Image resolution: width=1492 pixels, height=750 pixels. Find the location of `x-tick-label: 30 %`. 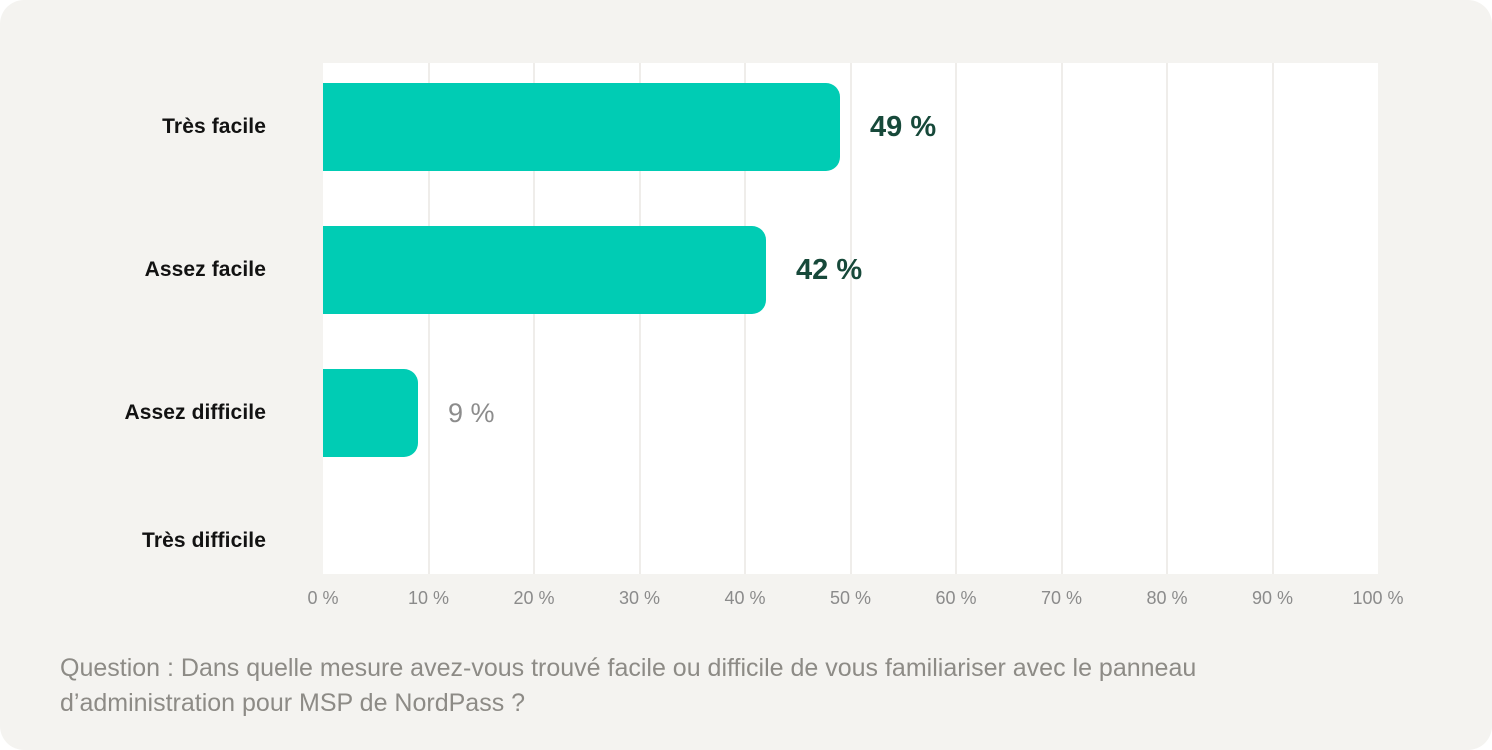

x-tick-label: 30 % is located at coordinates (639, 598).